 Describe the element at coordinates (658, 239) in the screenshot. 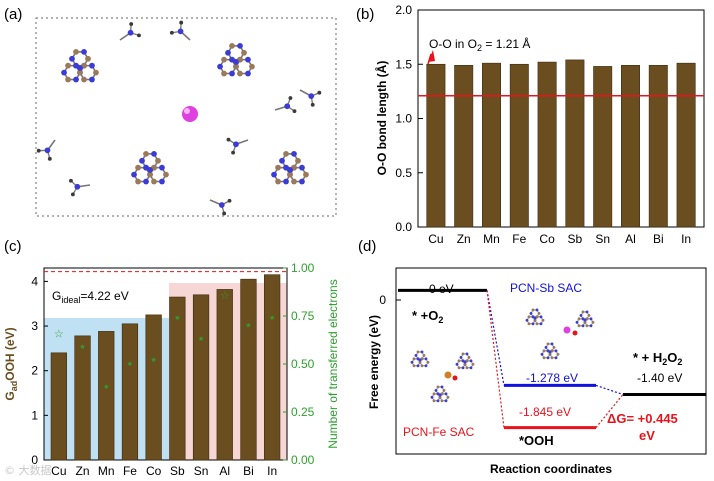

I see `chart-b-xtick-label: Bi` at that location.